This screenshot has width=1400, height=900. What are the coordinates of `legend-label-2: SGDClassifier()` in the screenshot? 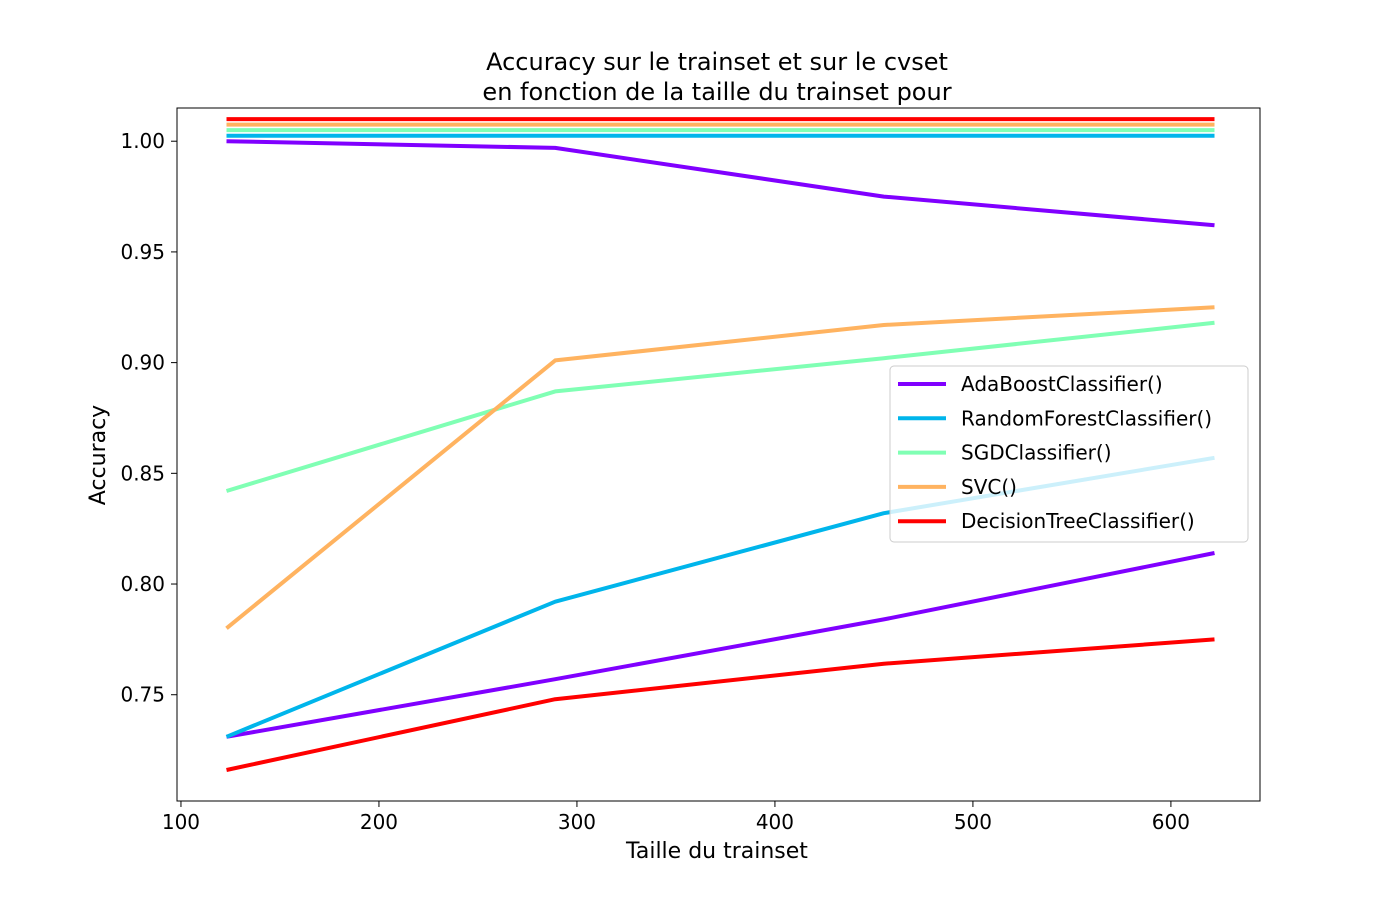 It's located at (1036, 453).